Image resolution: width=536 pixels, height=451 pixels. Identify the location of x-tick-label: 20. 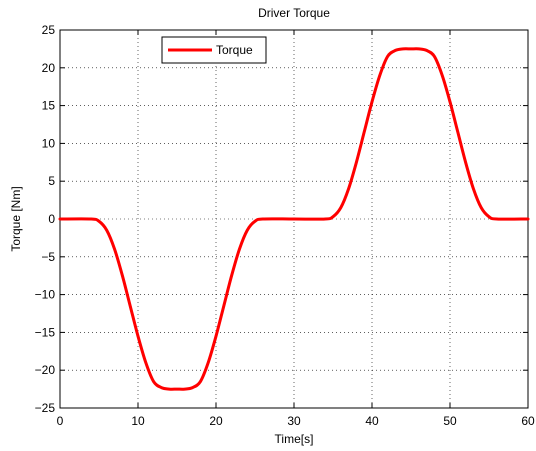
(216, 421).